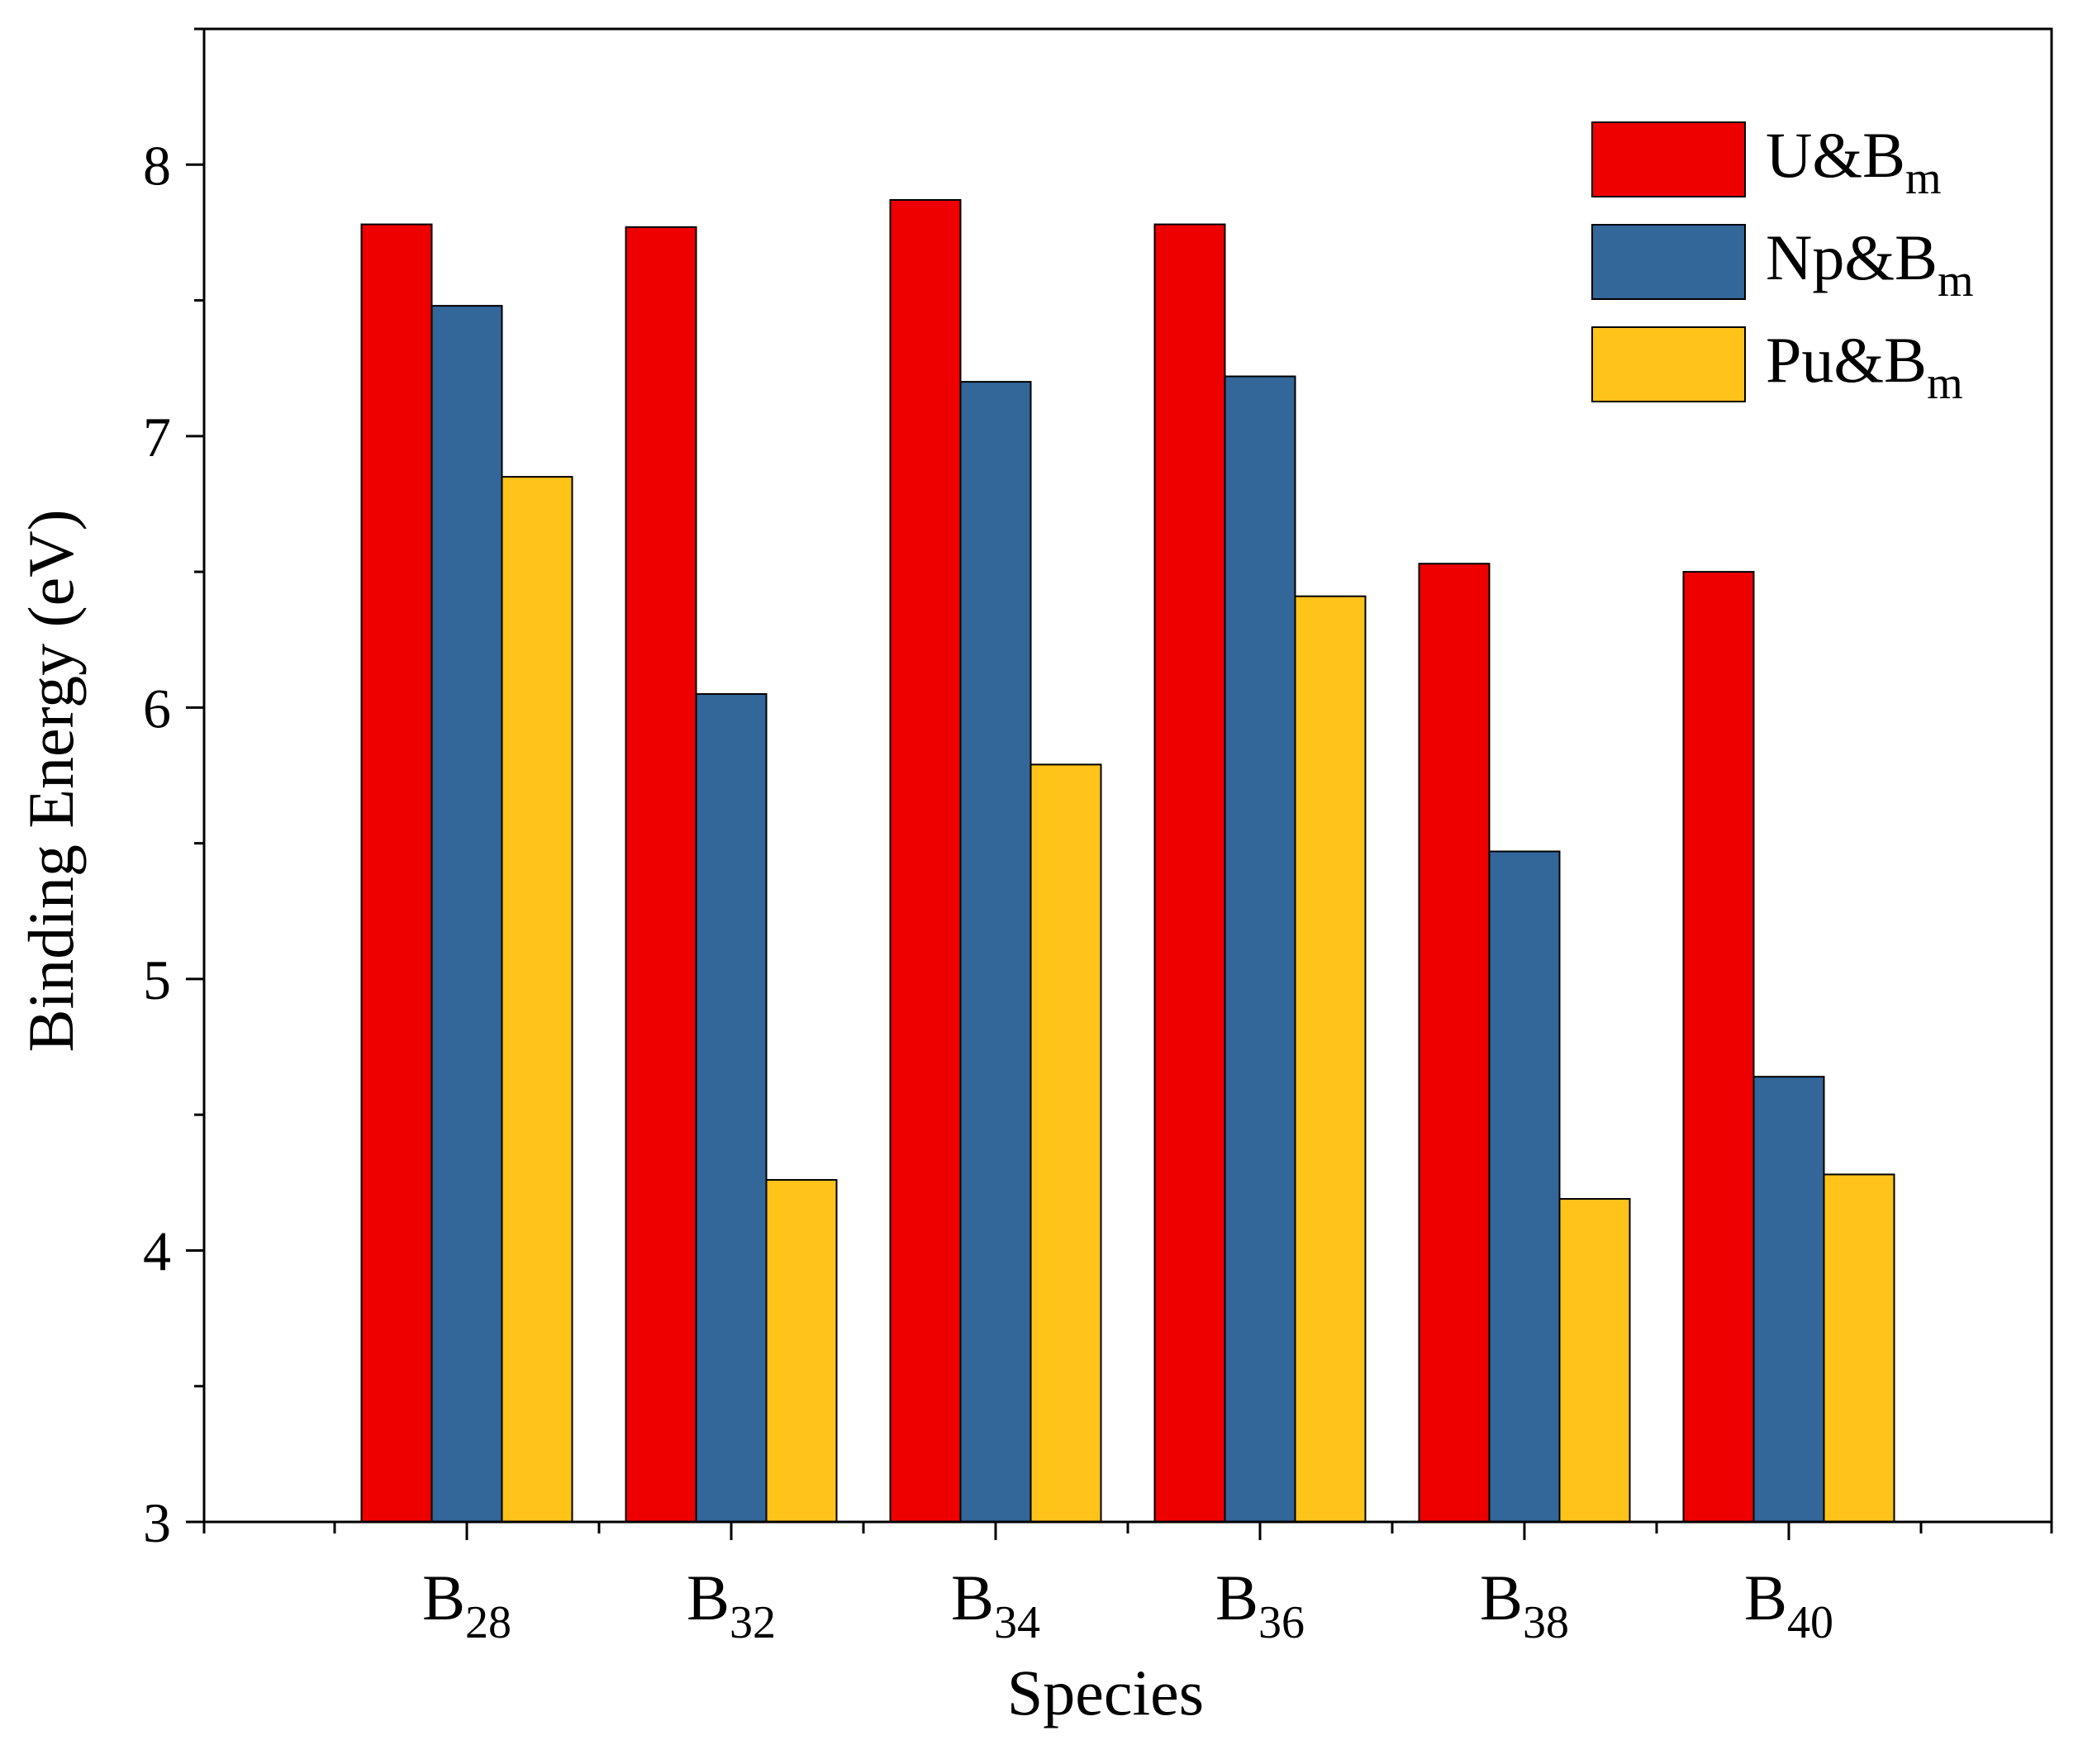 The height and width of the screenshot is (1764, 2078). What do you see at coordinates (466, 1605) in the screenshot?
I see `x-tick-label: B28` at bounding box center [466, 1605].